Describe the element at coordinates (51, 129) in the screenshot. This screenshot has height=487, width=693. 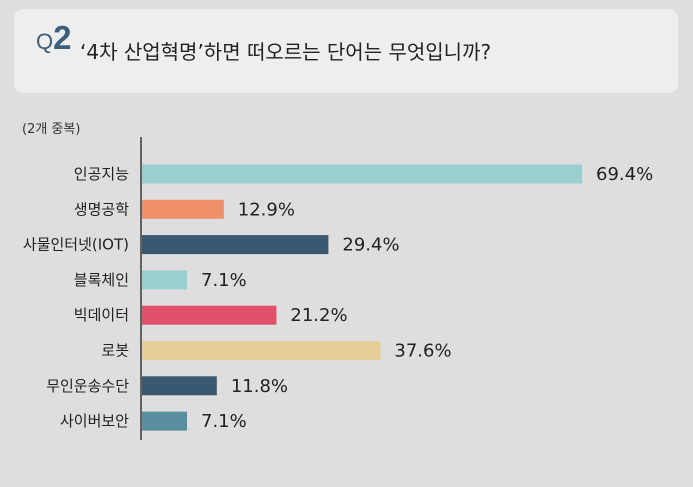
I see `multi-answer-note: (2개 중복)` at that location.